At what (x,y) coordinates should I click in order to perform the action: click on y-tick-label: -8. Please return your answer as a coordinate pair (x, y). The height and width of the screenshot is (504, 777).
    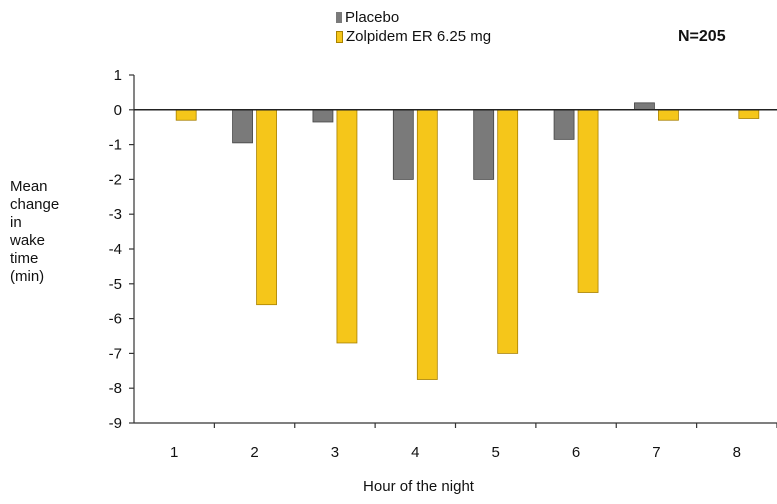
    Looking at the image, I should click on (115, 388).